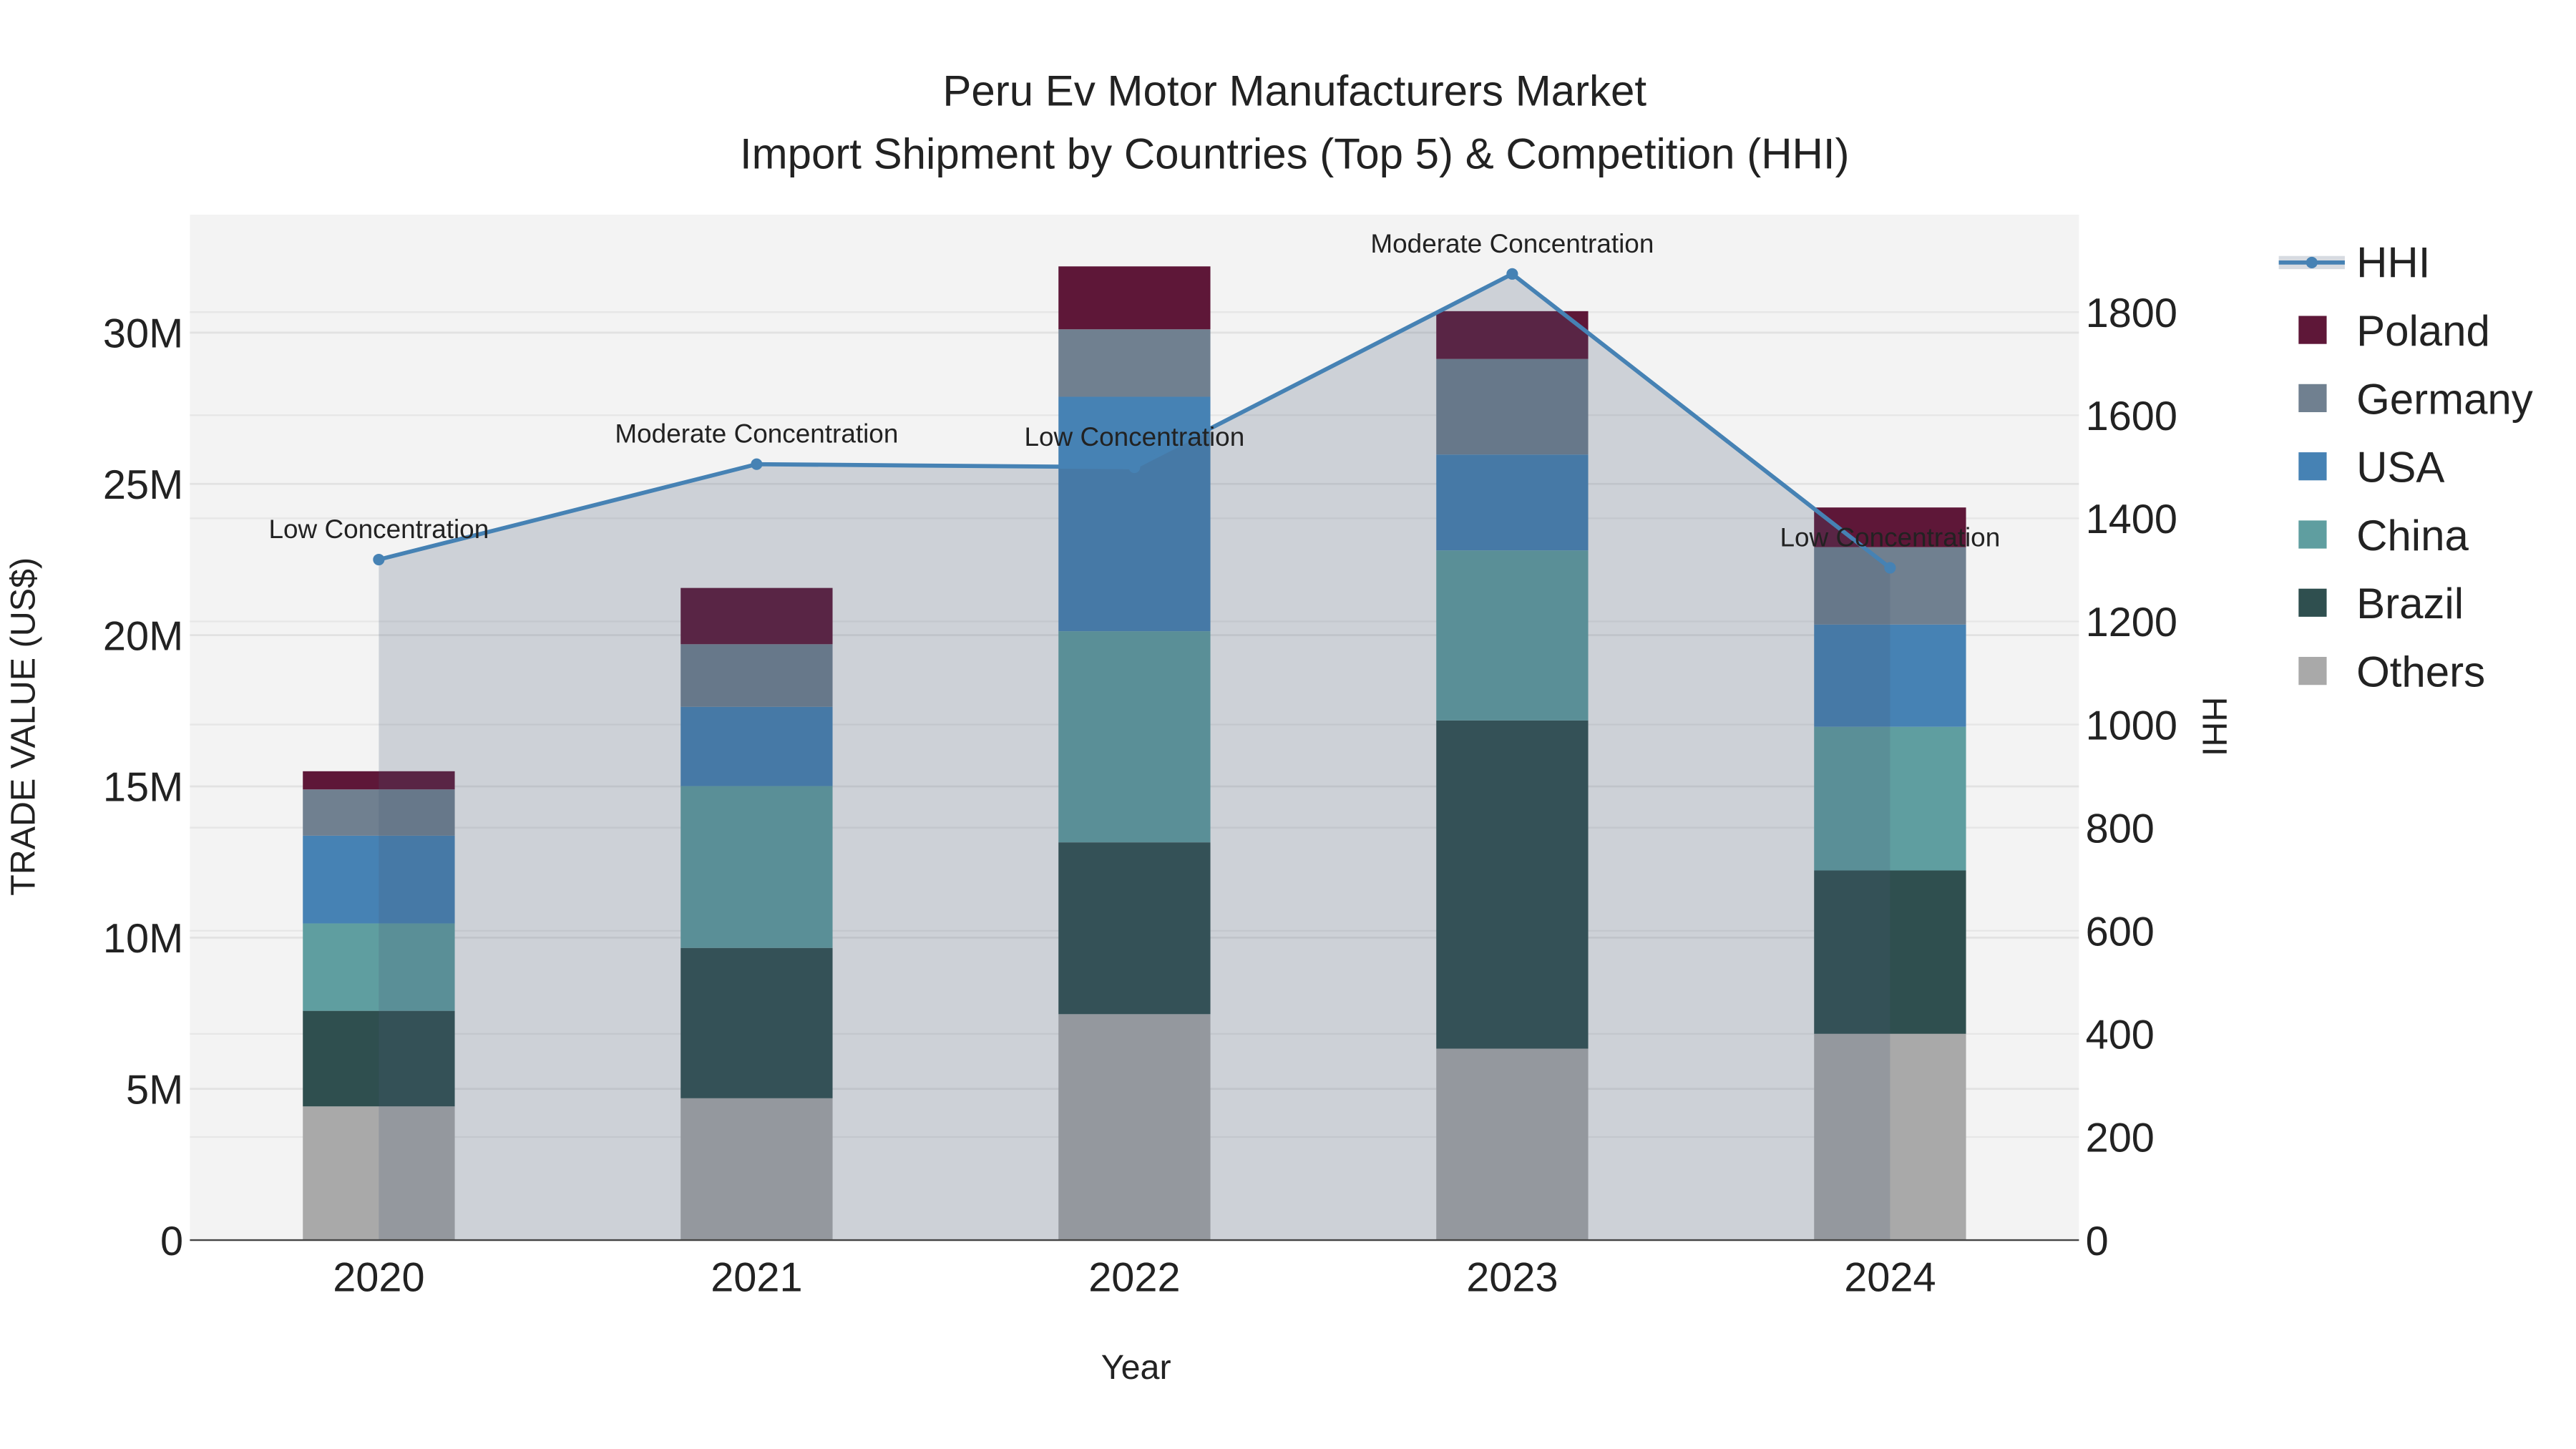 This screenshot has width=2576, height=1449. I want to click on y-tick-label: 5M, so click(154, 1090).